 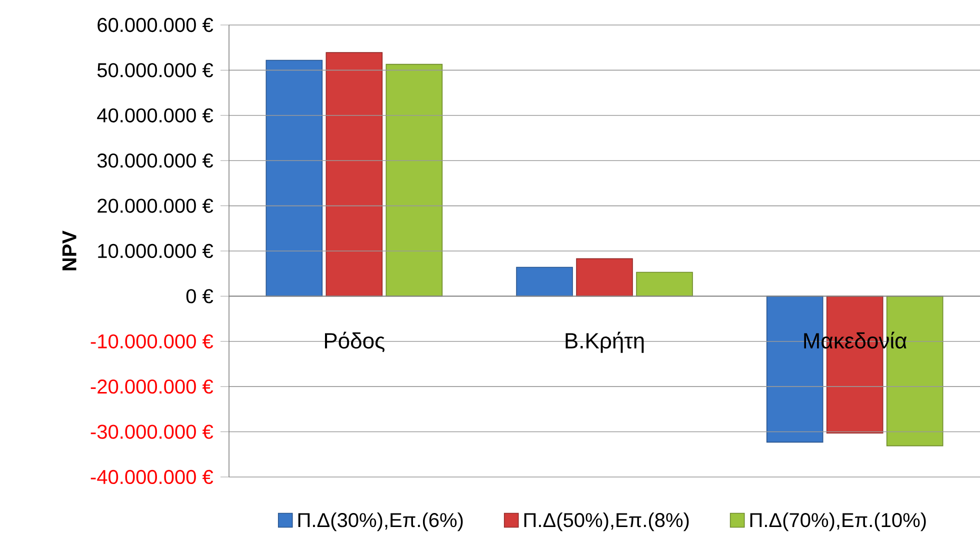 What do you see at coordinates (605, 342) in the screenshot?
I see `x-tick-label: Β.Κρήτη` at bounding box center [605, 342].